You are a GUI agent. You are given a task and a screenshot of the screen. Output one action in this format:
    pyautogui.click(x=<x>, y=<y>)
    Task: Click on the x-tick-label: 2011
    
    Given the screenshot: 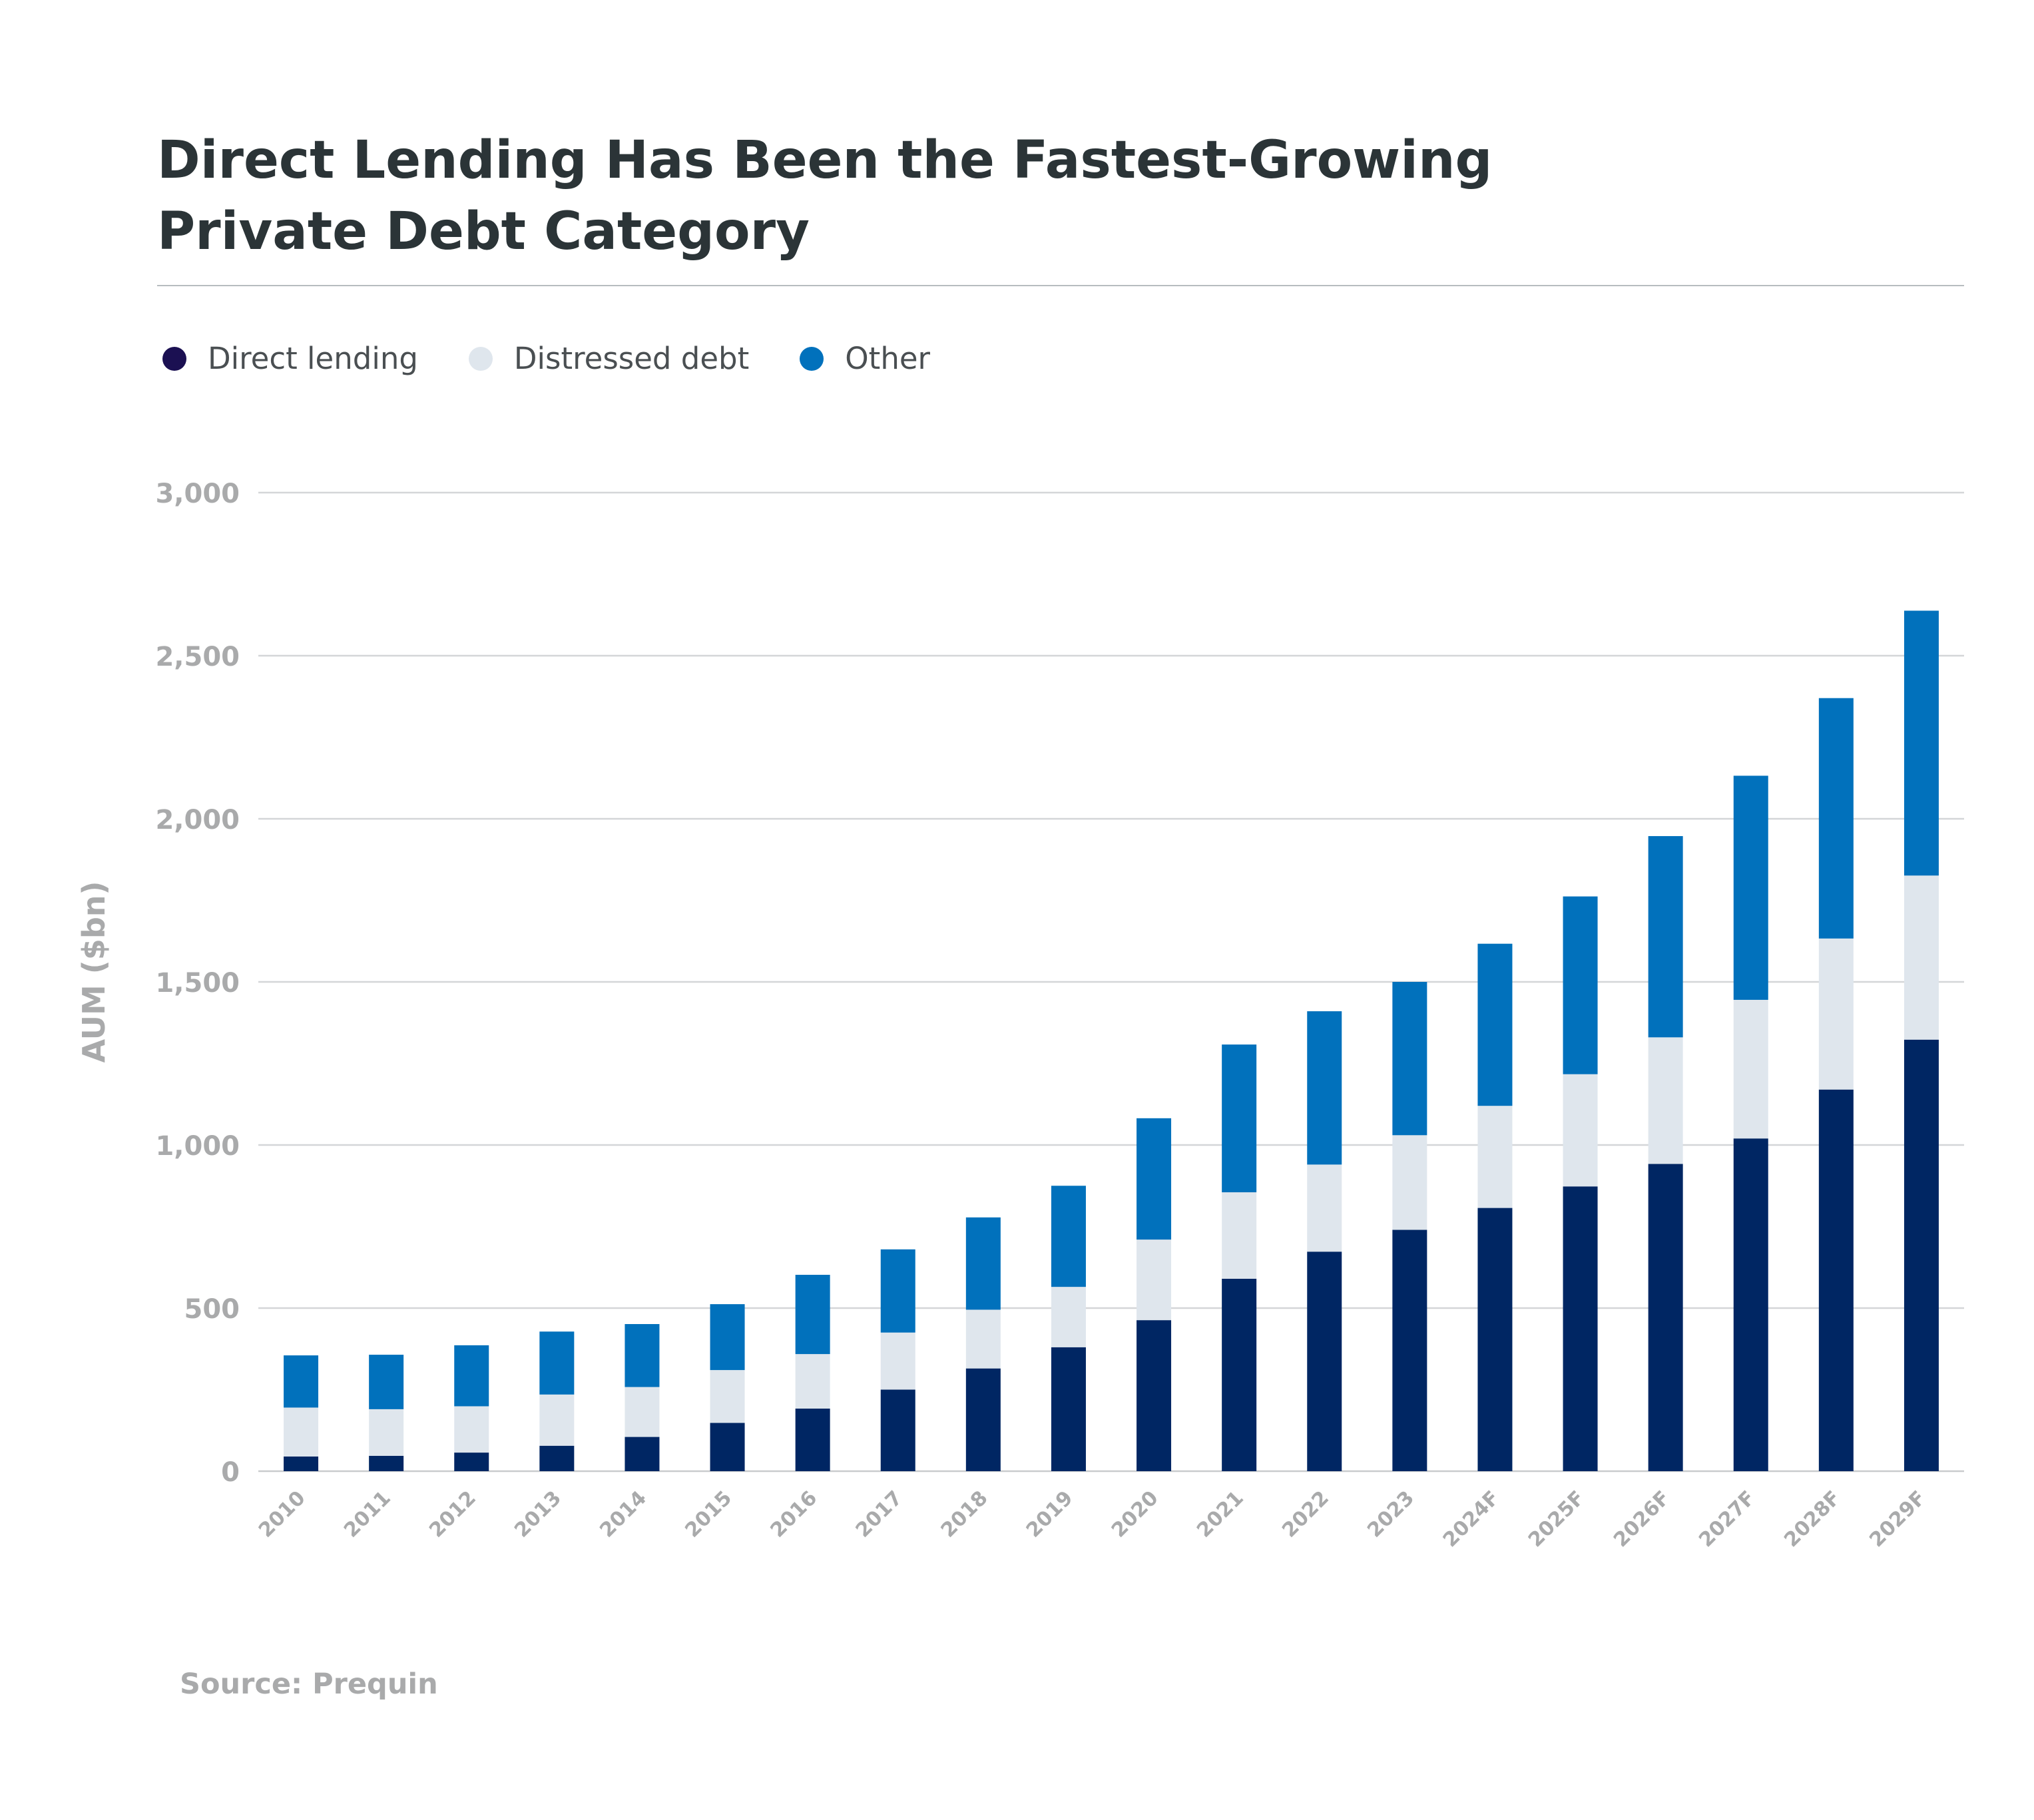 What is the action you would take?
    pyautogui.click(x=367, y=1514)
    